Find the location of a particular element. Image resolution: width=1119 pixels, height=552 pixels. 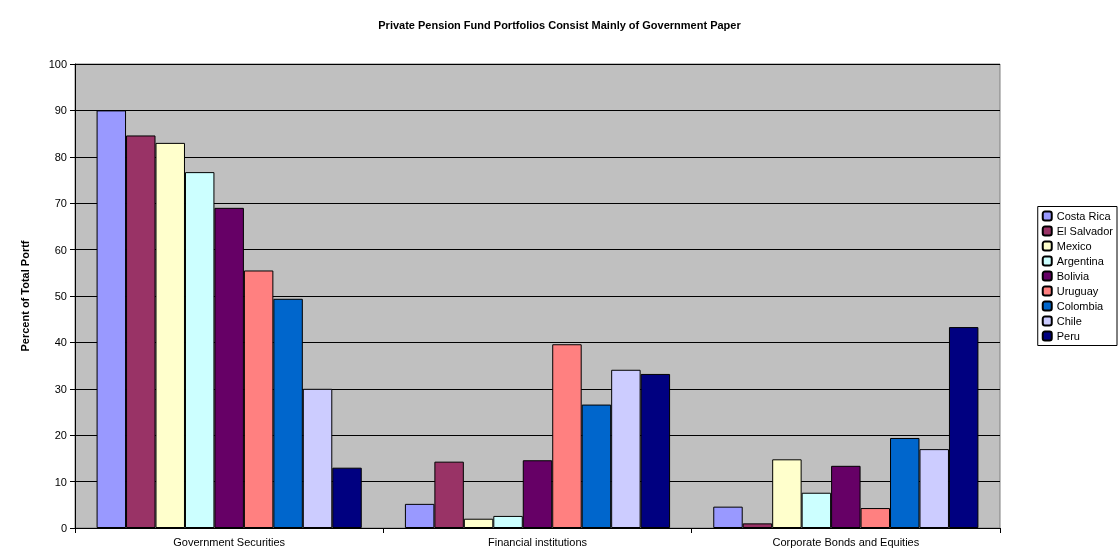

legend-label: El Salvador is located at coordinates (1085, 231).